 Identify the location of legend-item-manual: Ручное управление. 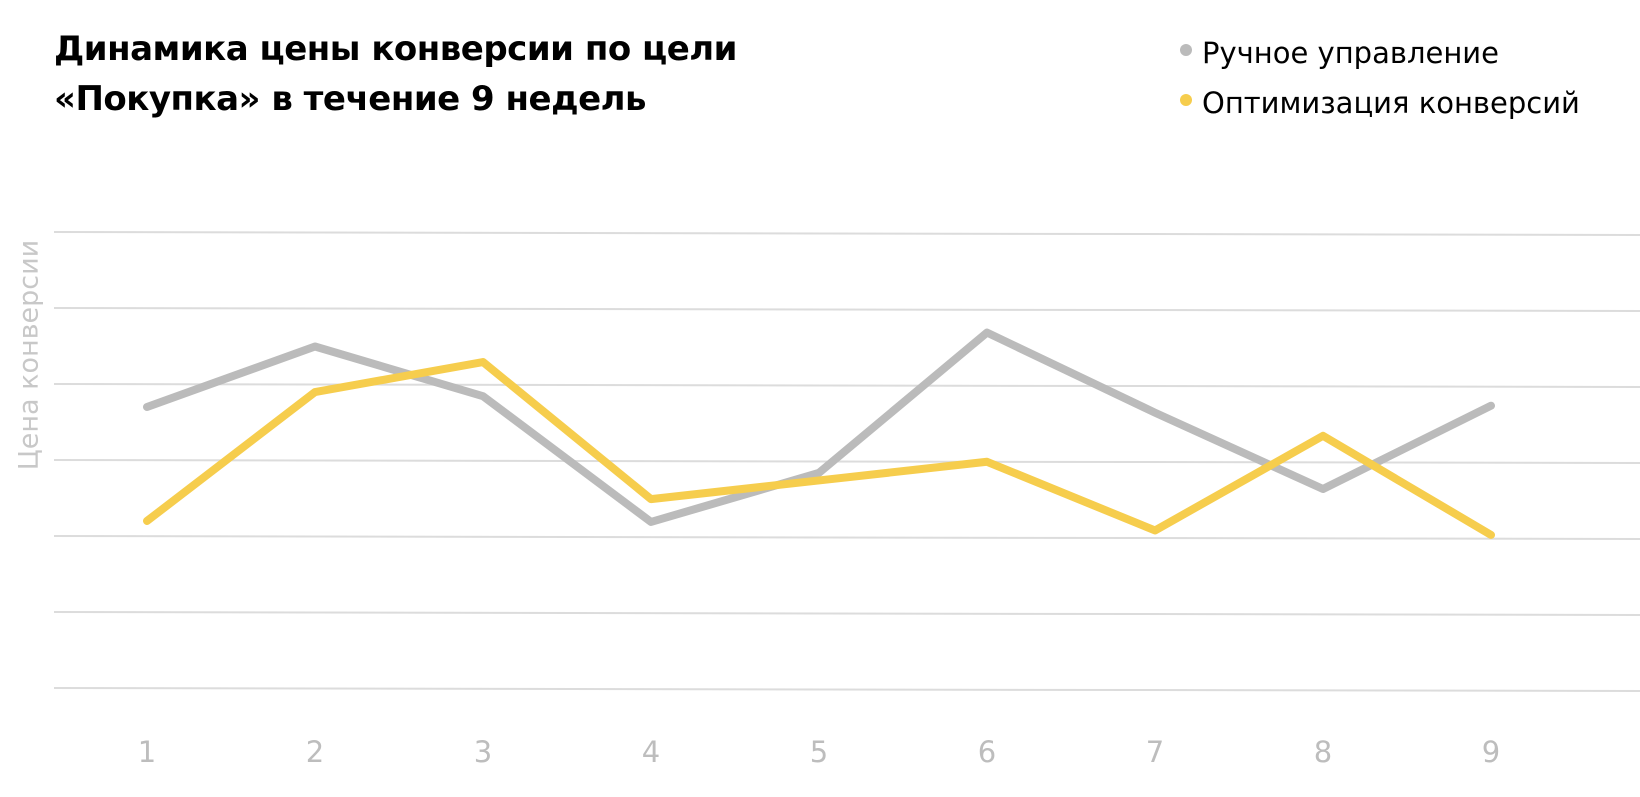
(1380, 53).